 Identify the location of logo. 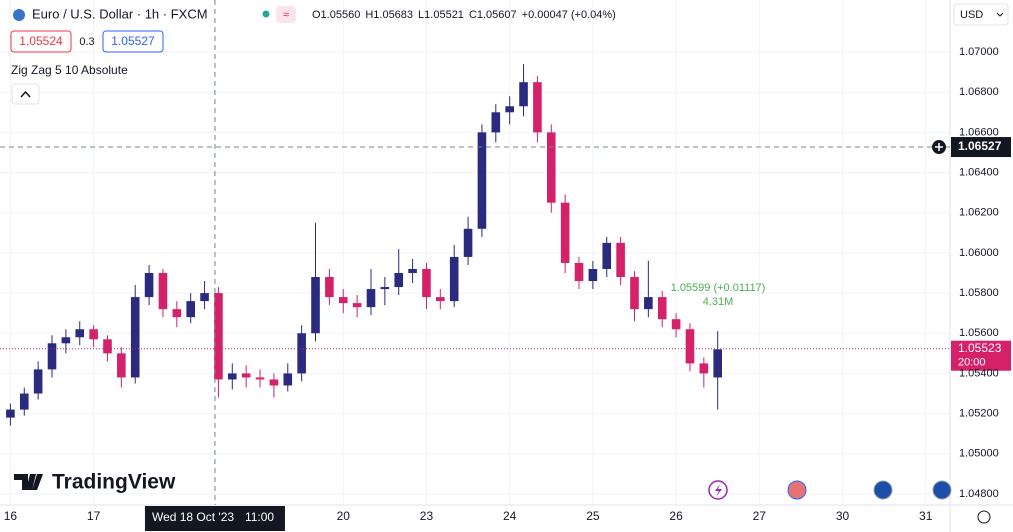
(28, 482).